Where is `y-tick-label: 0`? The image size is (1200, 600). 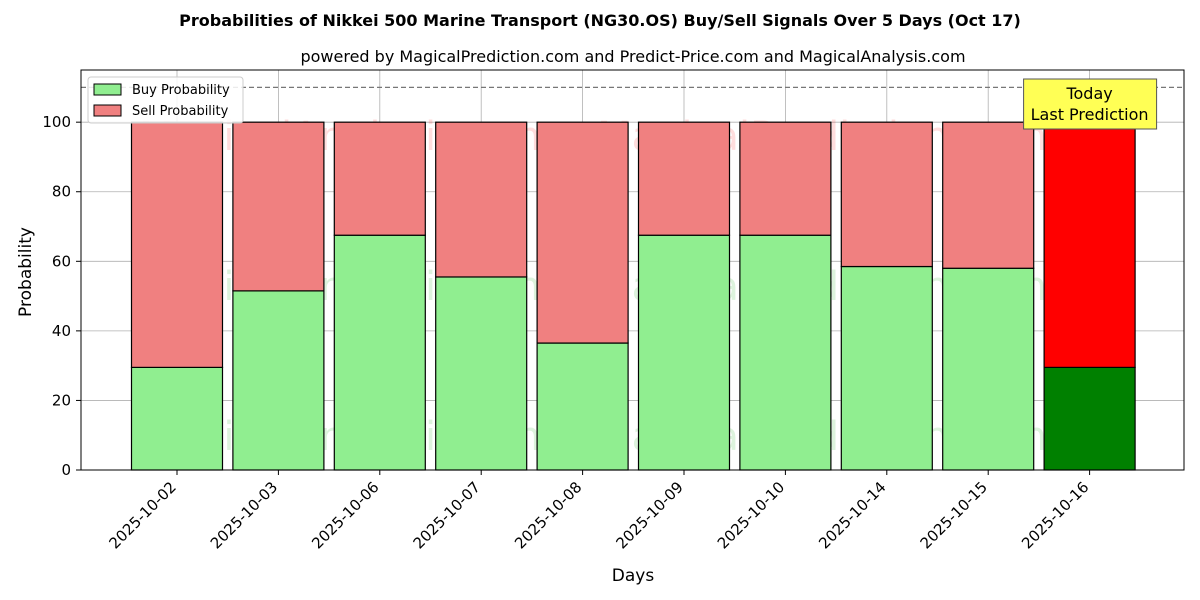
y-tick-label: 0 is located at coordinates (66, 470).